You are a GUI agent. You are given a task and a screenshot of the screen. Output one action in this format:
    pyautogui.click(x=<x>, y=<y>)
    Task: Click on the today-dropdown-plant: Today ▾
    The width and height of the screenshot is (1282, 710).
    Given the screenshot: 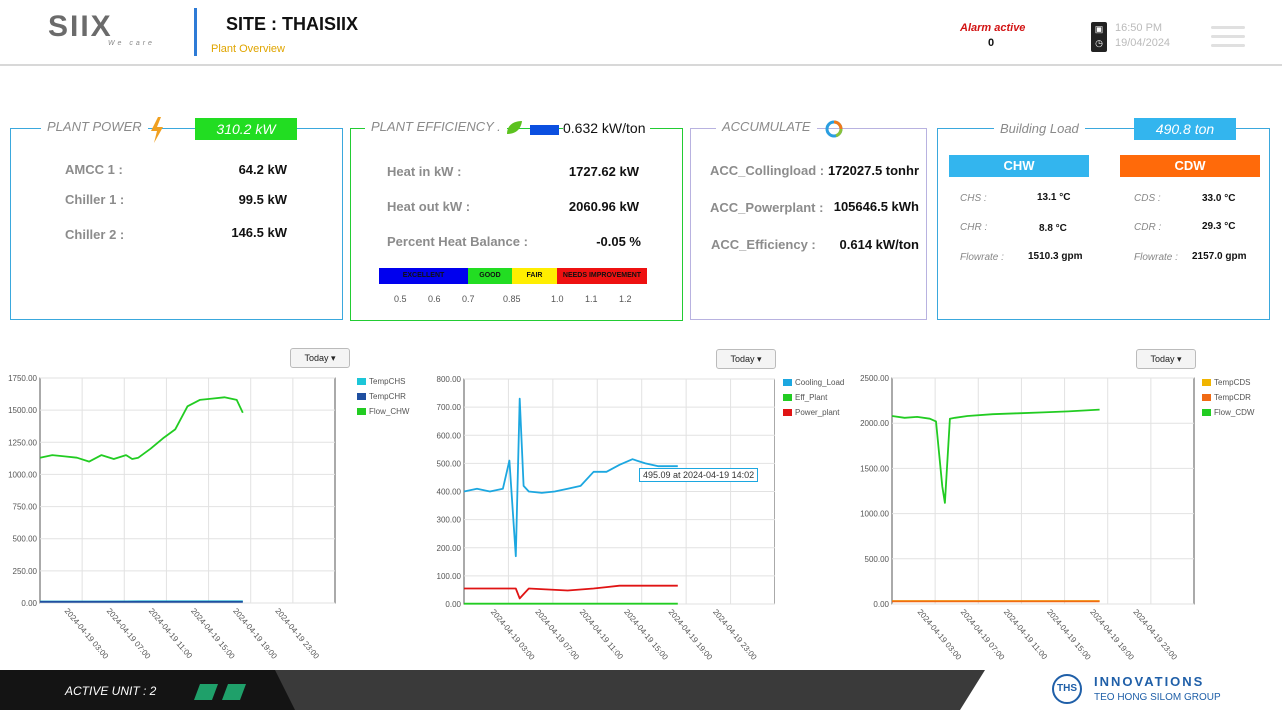 What is the action you would take?
    pyautogui.click(x=746, y=359)
    